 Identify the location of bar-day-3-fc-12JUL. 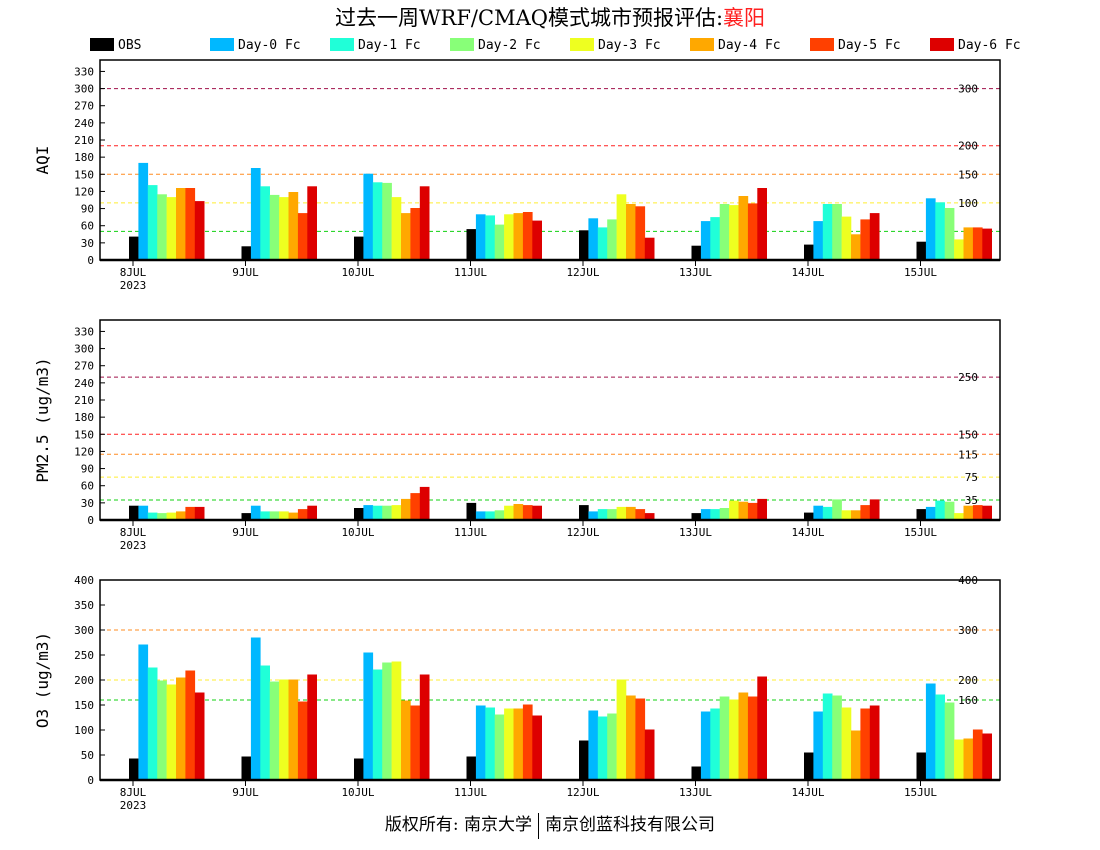
(621, 227).